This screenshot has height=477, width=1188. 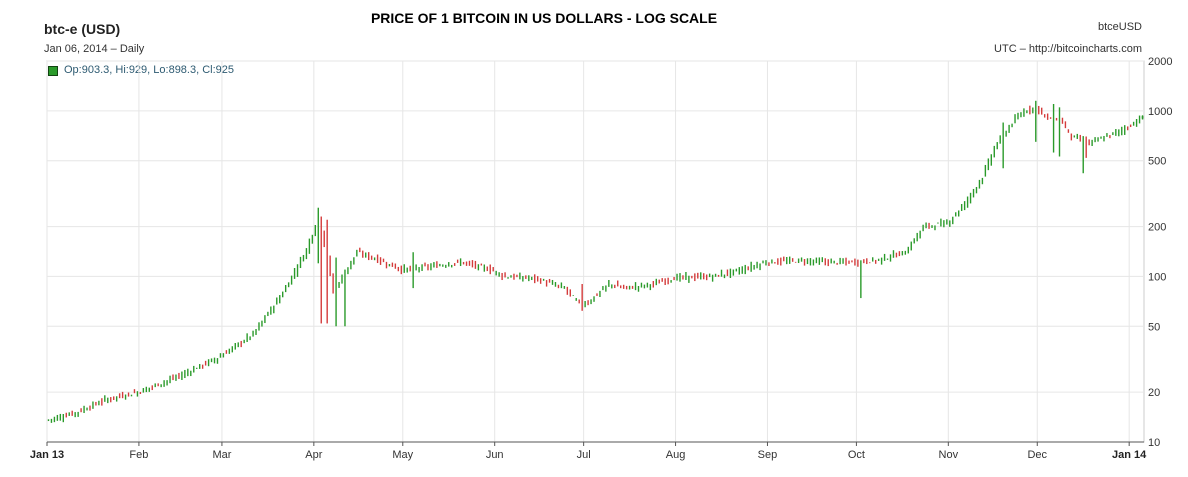 I want to click on x-tick-label: Dec, so click(x=1037, y=455).